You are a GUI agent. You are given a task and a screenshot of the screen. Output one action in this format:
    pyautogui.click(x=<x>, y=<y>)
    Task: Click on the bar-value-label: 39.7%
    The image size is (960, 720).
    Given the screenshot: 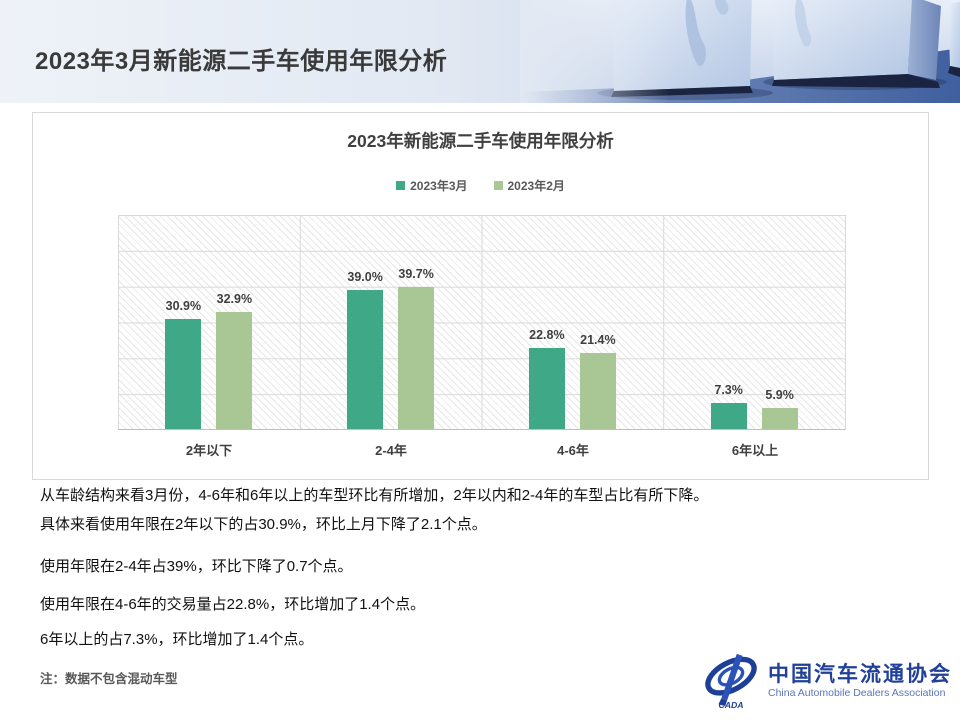 What is the action you would take?
    pyautogui.click(x=416, y=274)
    